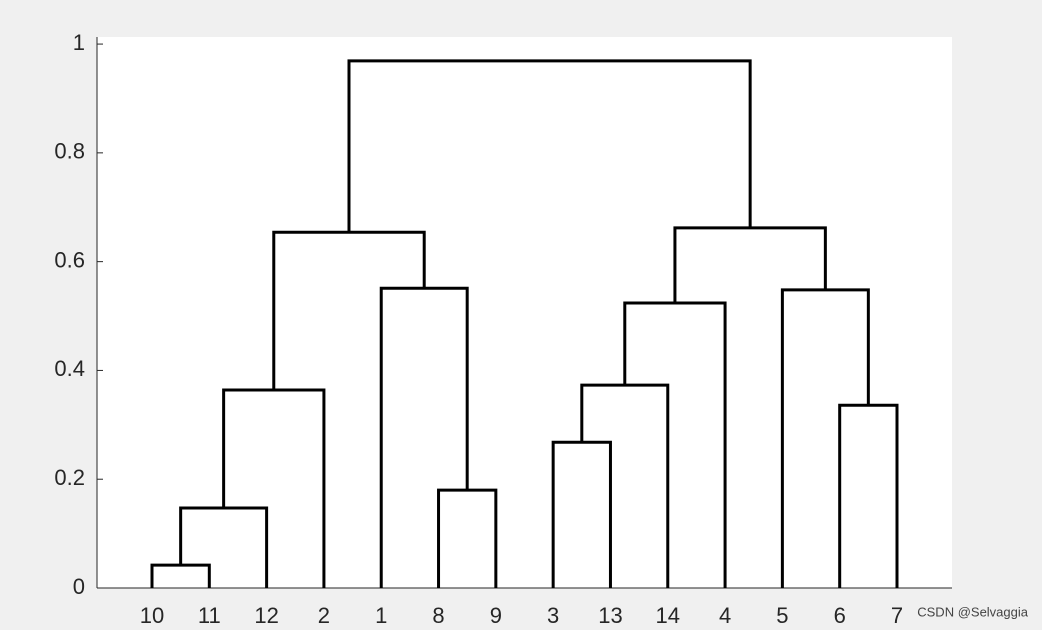 The width and height of the screenshot is (1042, 630). I want to click on x-tick-label: 2, so click(324, 615).